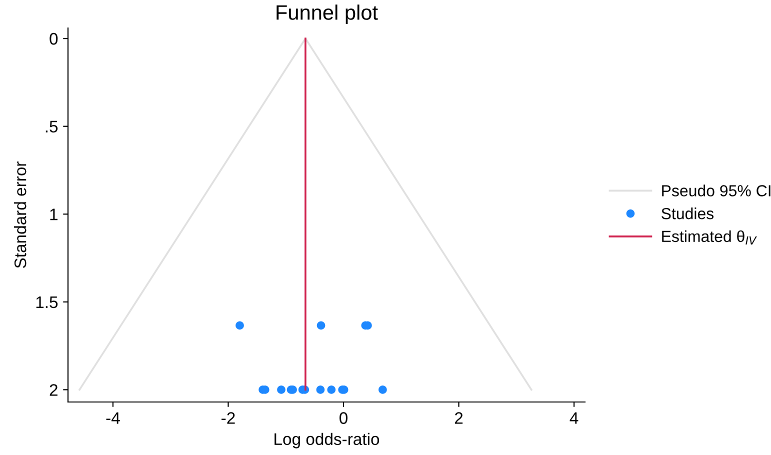  I want to click on x-tick-label: 4, so click(574, 418).